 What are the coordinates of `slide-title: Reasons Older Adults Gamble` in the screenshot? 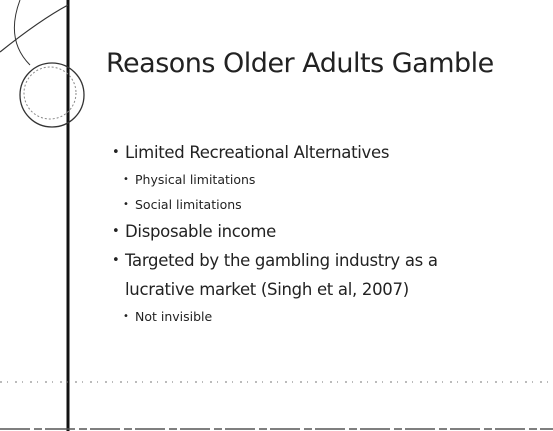 It's located at (300, 63).